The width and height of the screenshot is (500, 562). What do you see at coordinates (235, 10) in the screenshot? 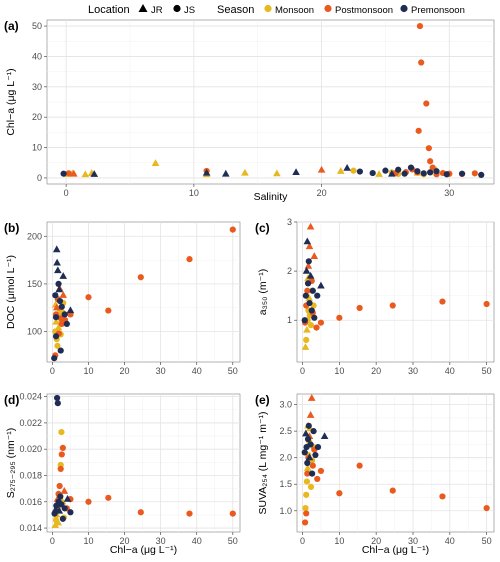
I see `legend-season-title: Season` at bounding box center [235, 10].